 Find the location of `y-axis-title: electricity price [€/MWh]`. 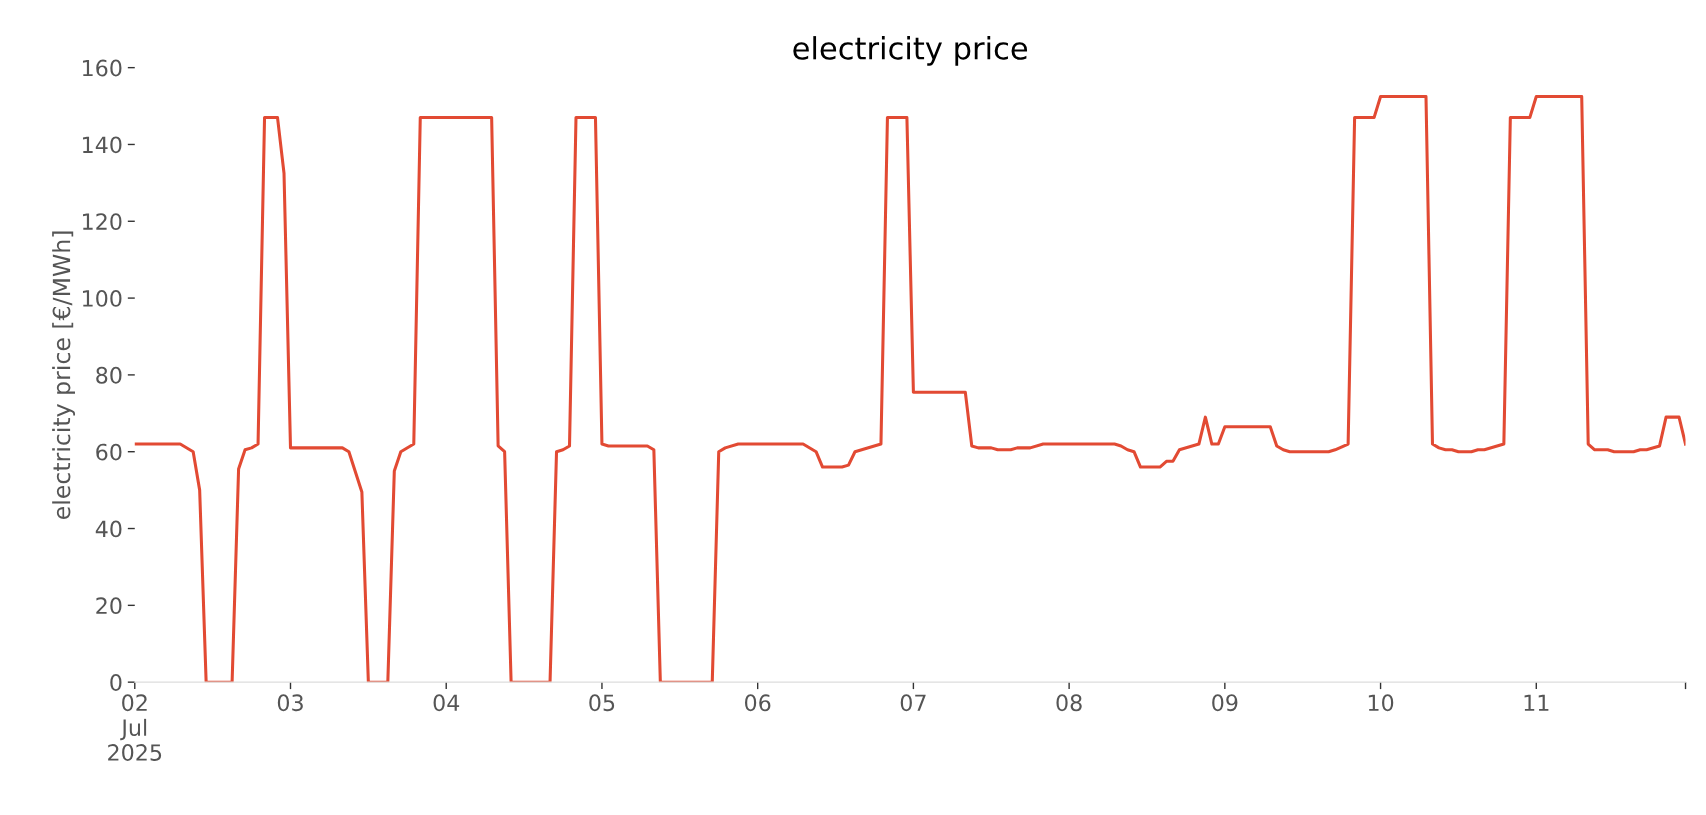

y-axis-title: electricity price [€/MWh] is located at coordinates (63, 375).